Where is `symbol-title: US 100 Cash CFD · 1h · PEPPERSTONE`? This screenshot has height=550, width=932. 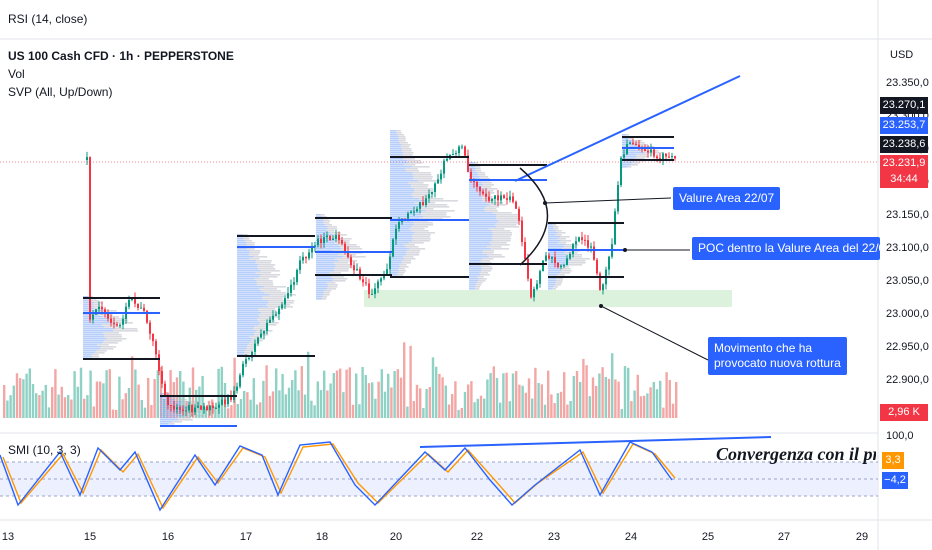 symbol-title: US 100 Cash CFD · 1h · PEPPERSTONE is located at coordinates (121, 56).